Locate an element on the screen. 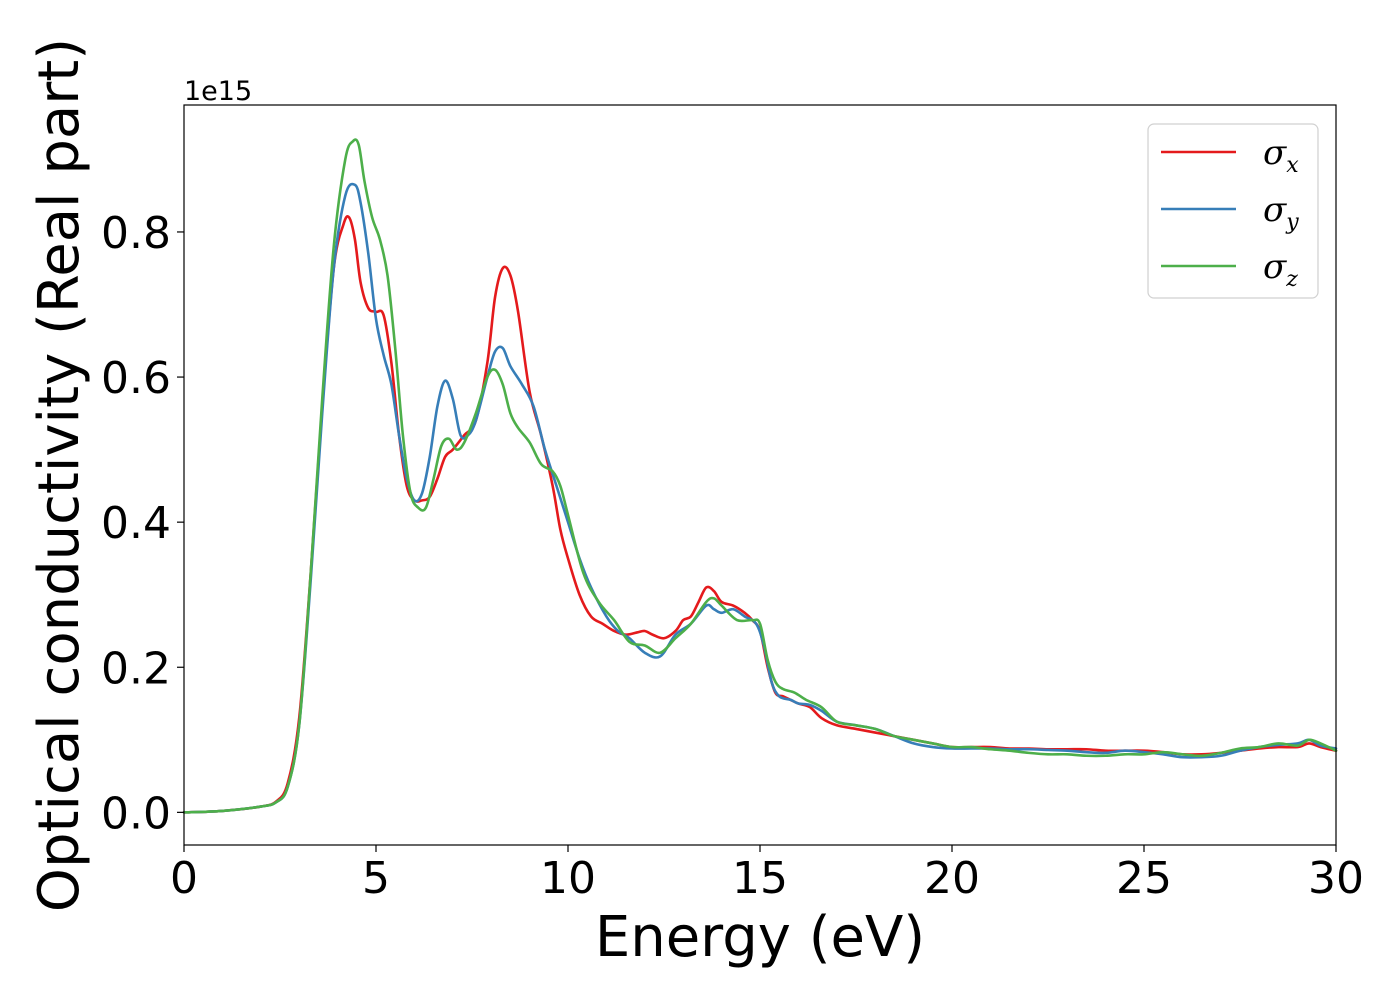 Image resolution: width=1400 pixels, height=1000 pixels. y-tick-label: 0.0 is located at coordinates (136, 813).